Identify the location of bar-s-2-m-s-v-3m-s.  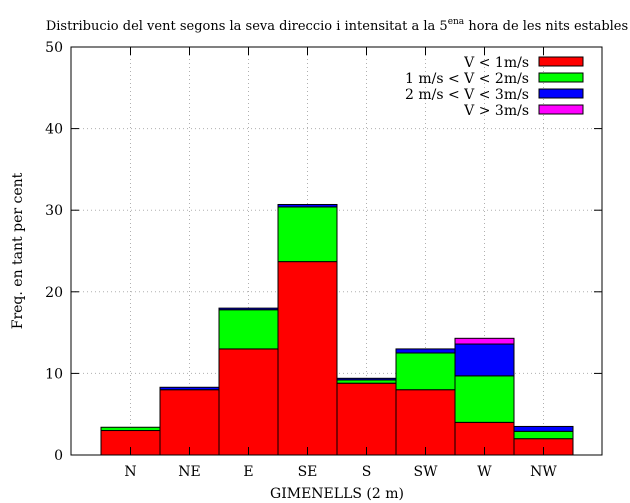
(366, 379).